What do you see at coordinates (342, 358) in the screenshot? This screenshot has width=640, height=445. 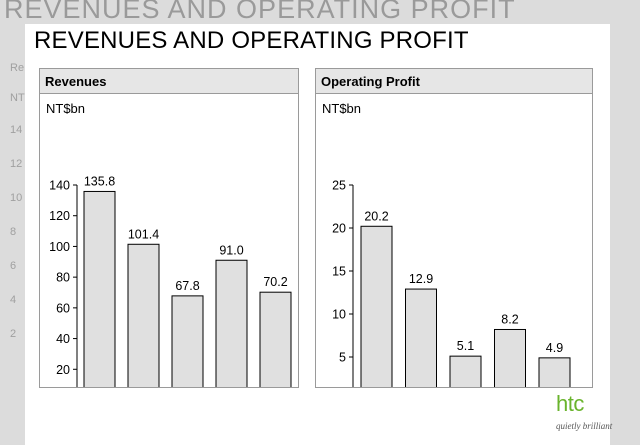 I see `y-tick-label: 5` at bounding box center [342, 358].